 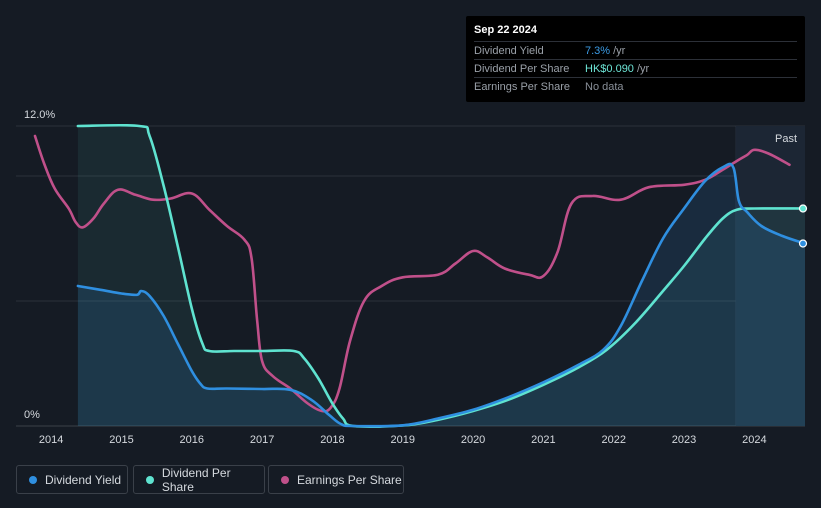 I want to click on series-end-markers, so click(x=803, y=226).